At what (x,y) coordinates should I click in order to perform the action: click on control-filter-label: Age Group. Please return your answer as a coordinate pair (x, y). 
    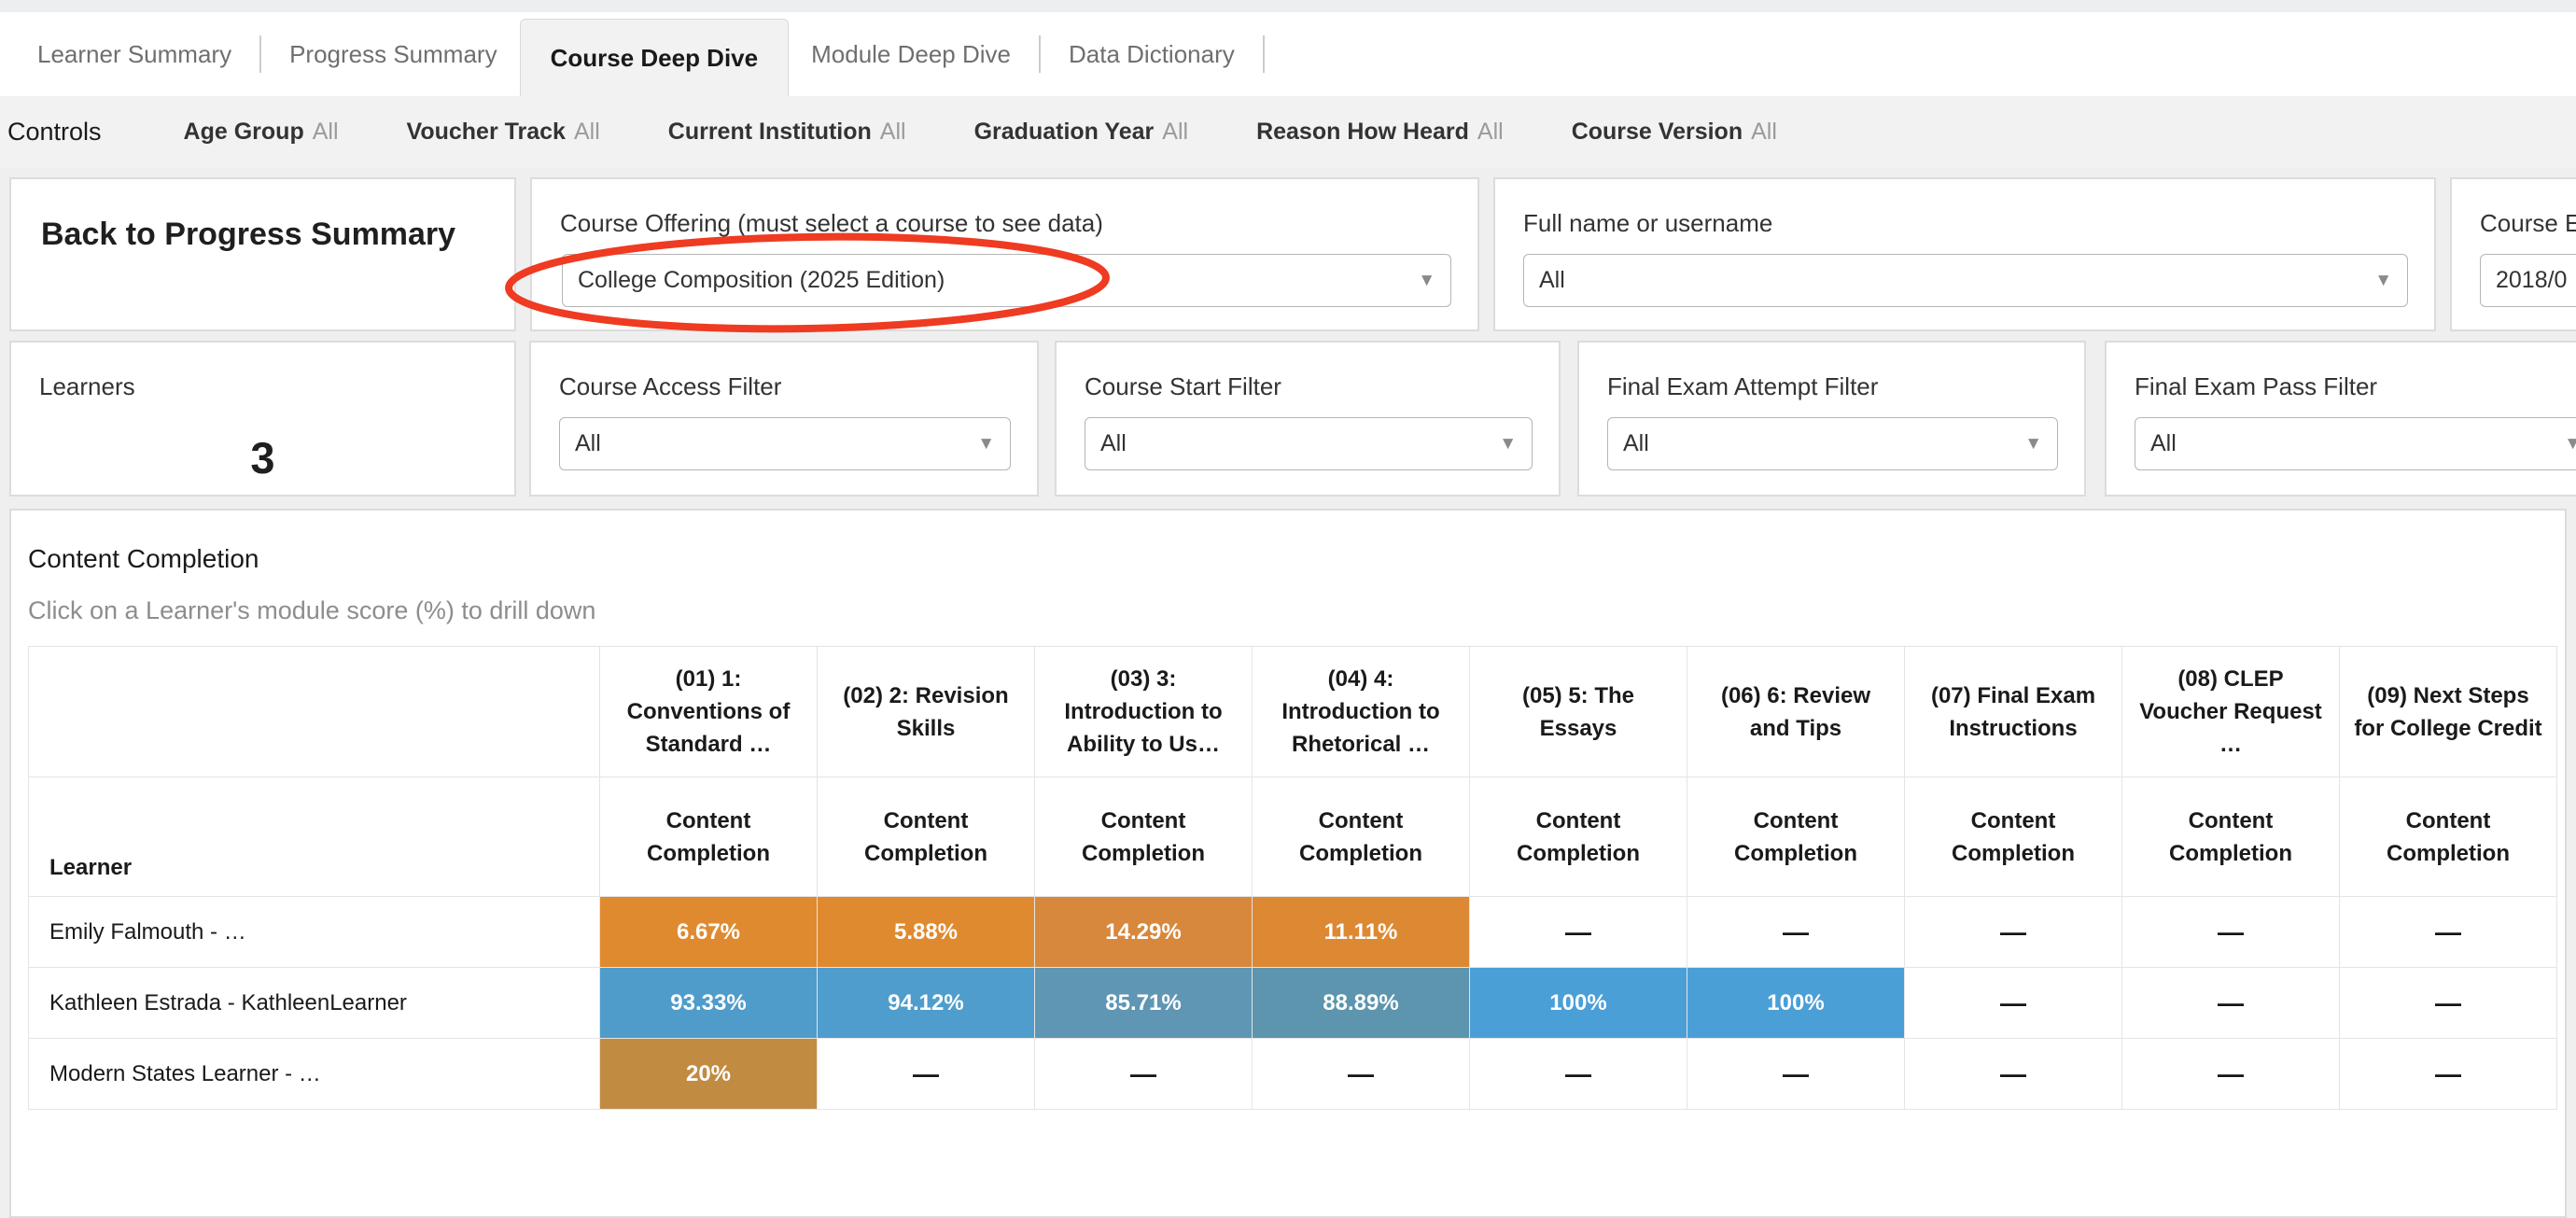
    Looking at the image, I should click on (243, 132).